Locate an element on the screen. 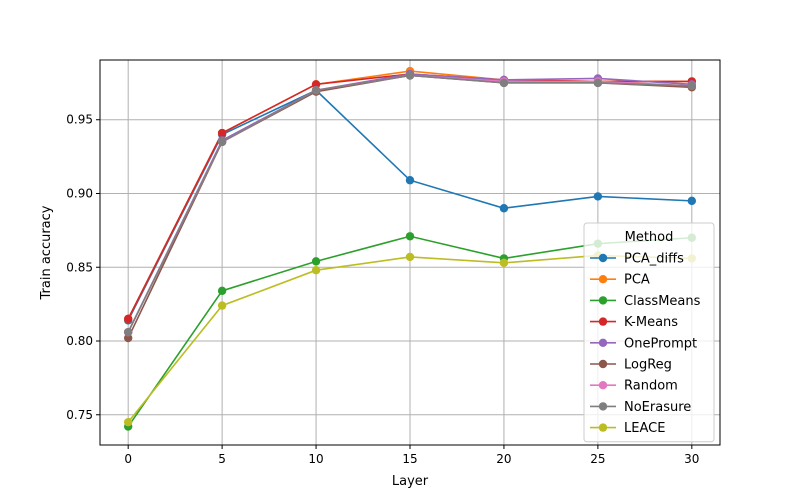  legend-entry-noerasure: NoErasure is located at coordinates (640, 407).